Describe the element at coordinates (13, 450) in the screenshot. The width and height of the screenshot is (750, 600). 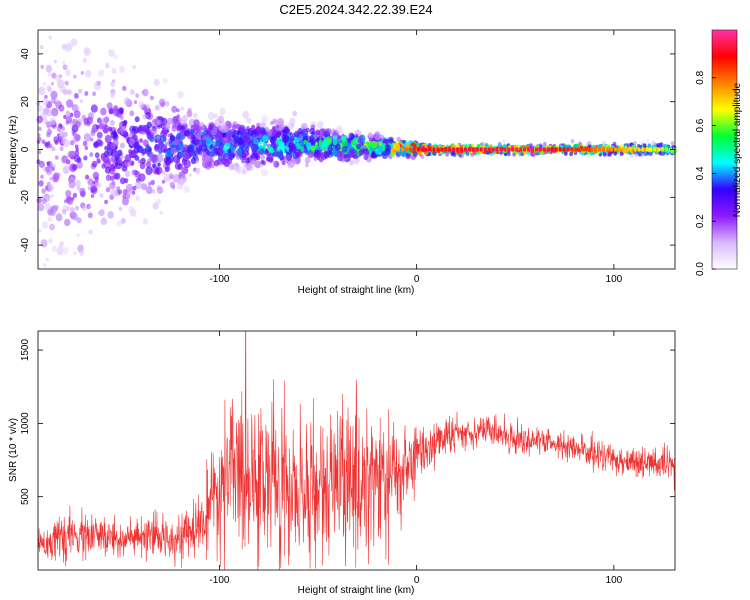
I see `snr-y-axis-title: SNR (10 * v/v)` at that location.